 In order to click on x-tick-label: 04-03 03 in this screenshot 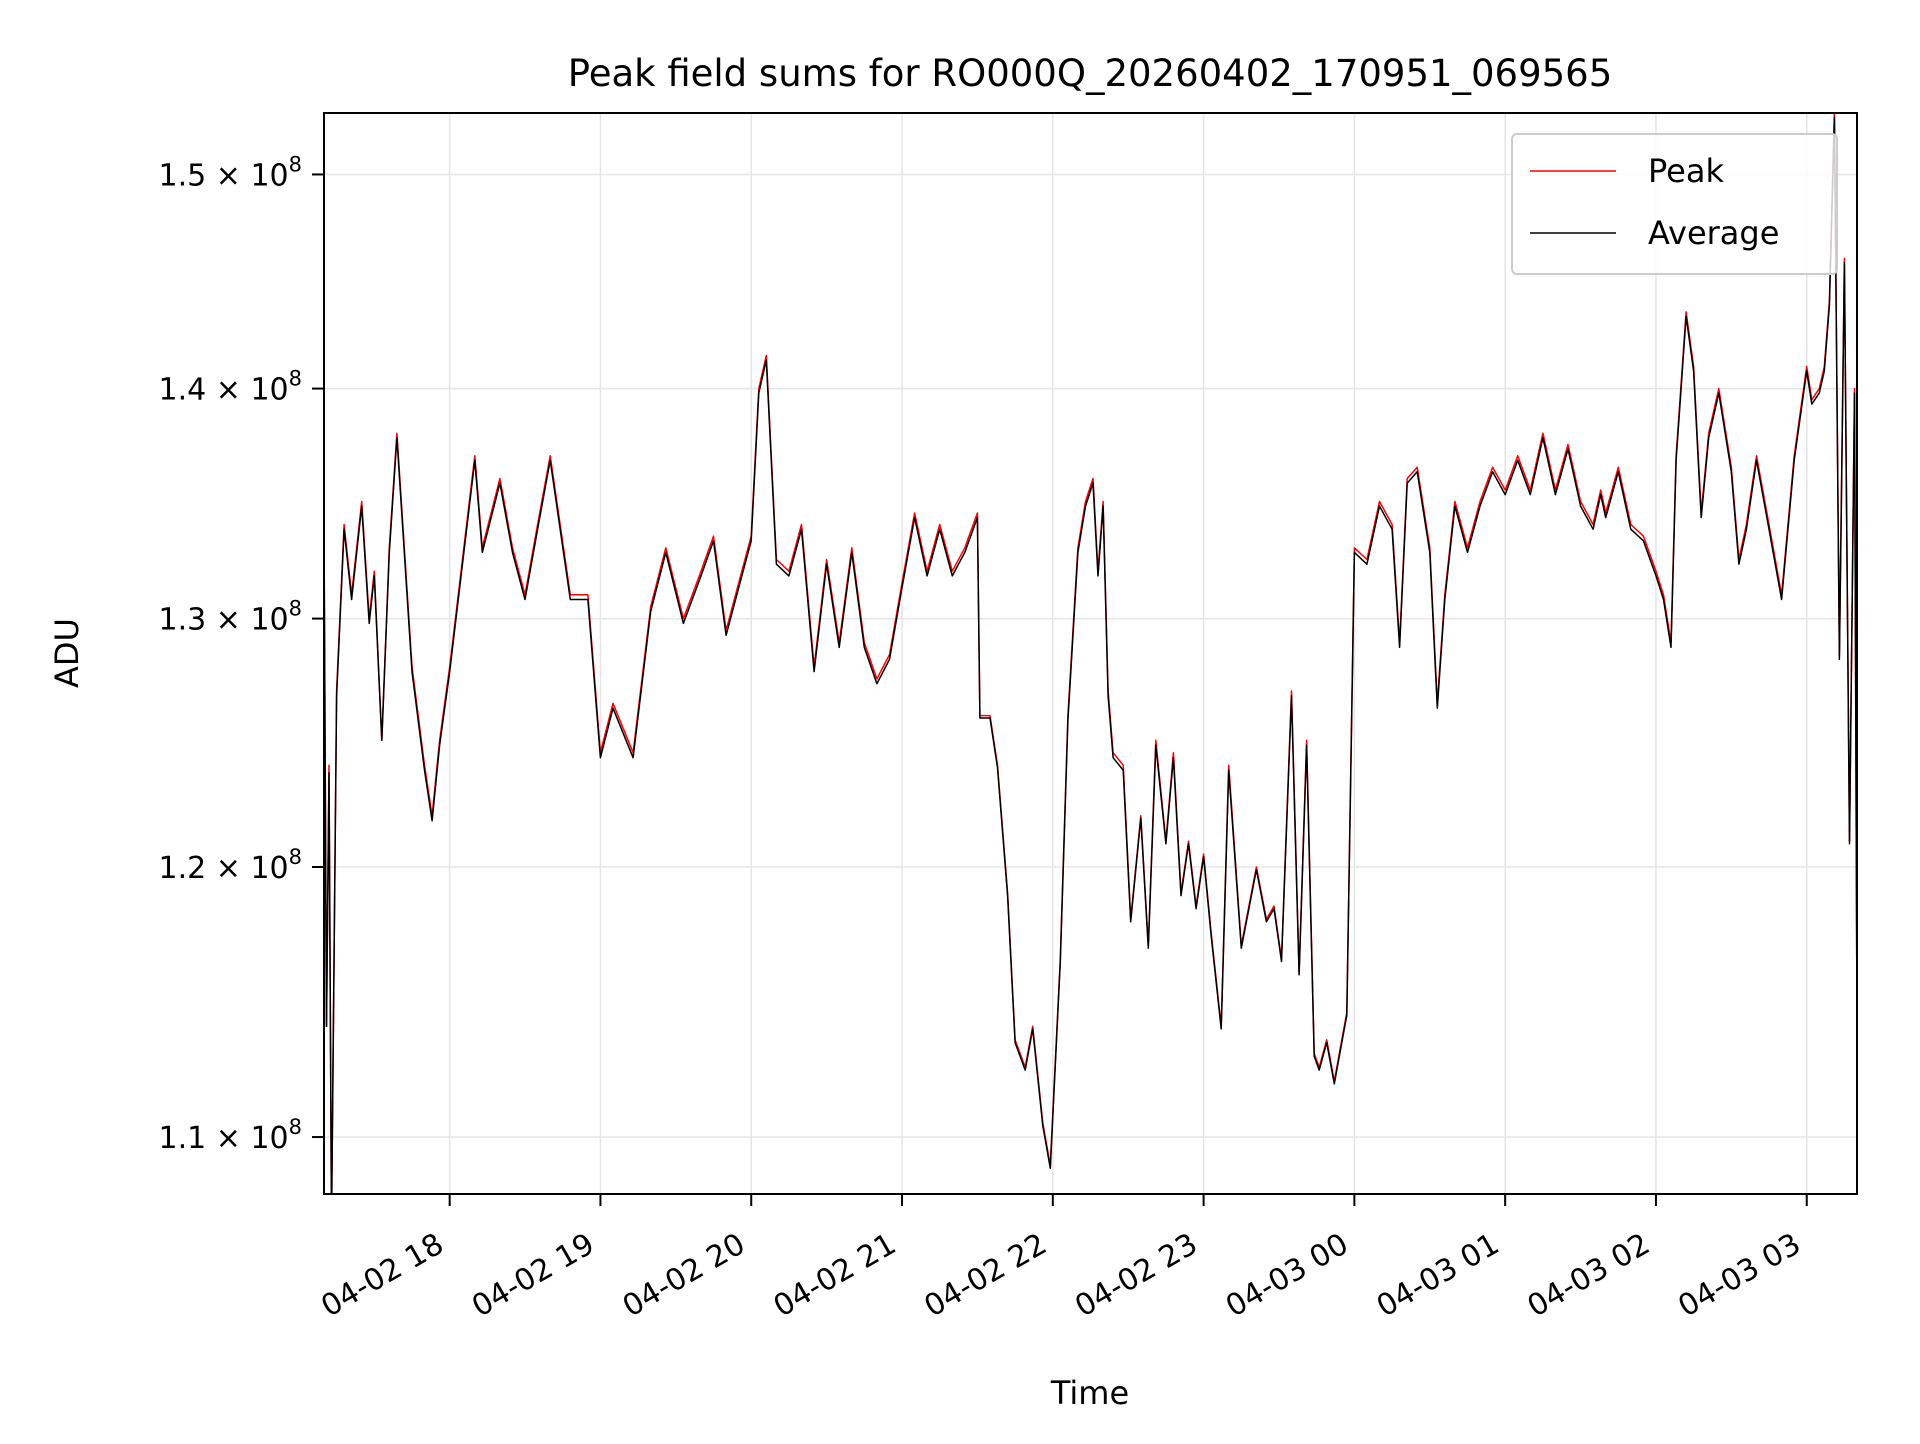, I will do `click(1739, 1276)`.